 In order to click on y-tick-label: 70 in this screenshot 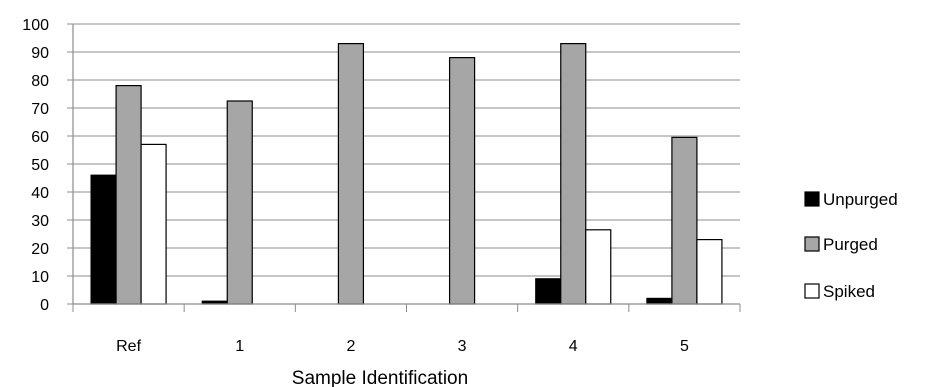, I will do `click(40, 109)`.